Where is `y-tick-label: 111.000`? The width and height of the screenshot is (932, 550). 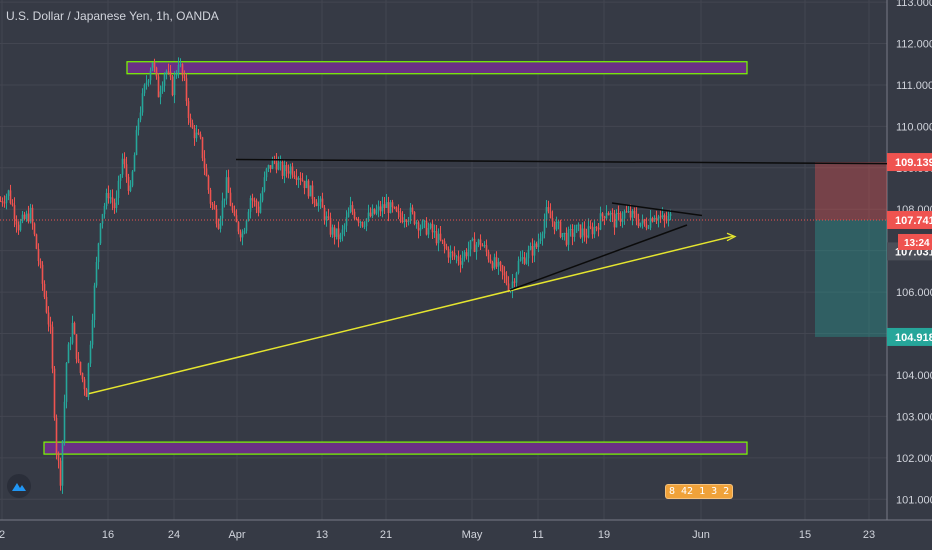
y-tick-label: 111.000 is located at coordinates (914, 86).